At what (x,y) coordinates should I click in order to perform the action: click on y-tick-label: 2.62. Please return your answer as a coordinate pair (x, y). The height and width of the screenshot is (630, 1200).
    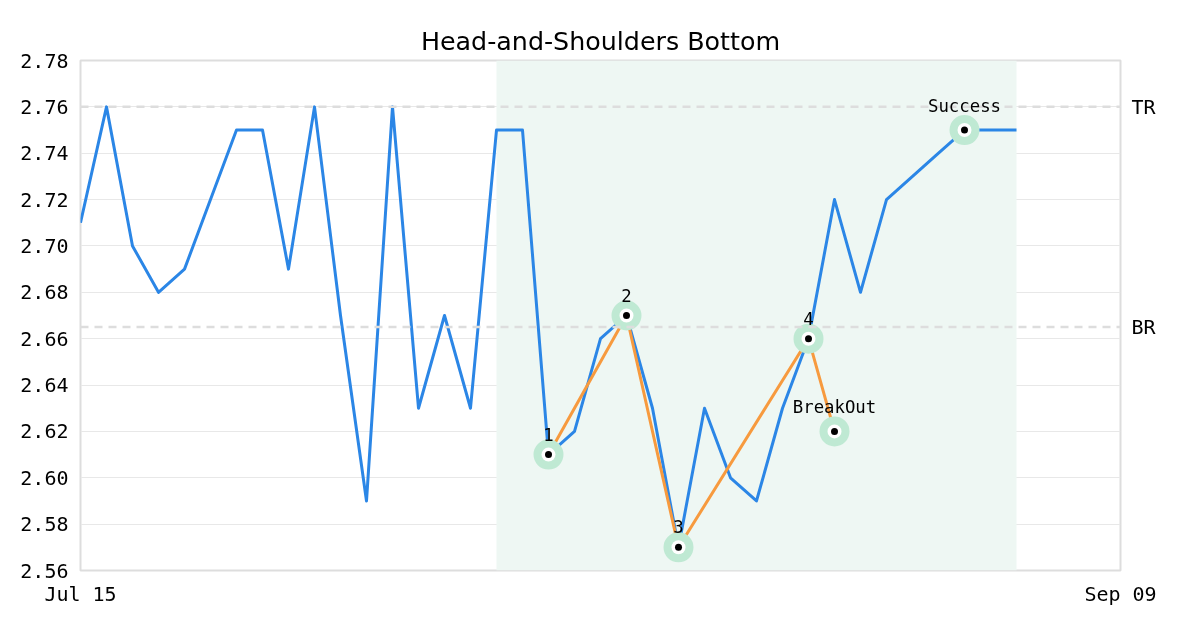
    Looking at the image, I should click on (44, 431).